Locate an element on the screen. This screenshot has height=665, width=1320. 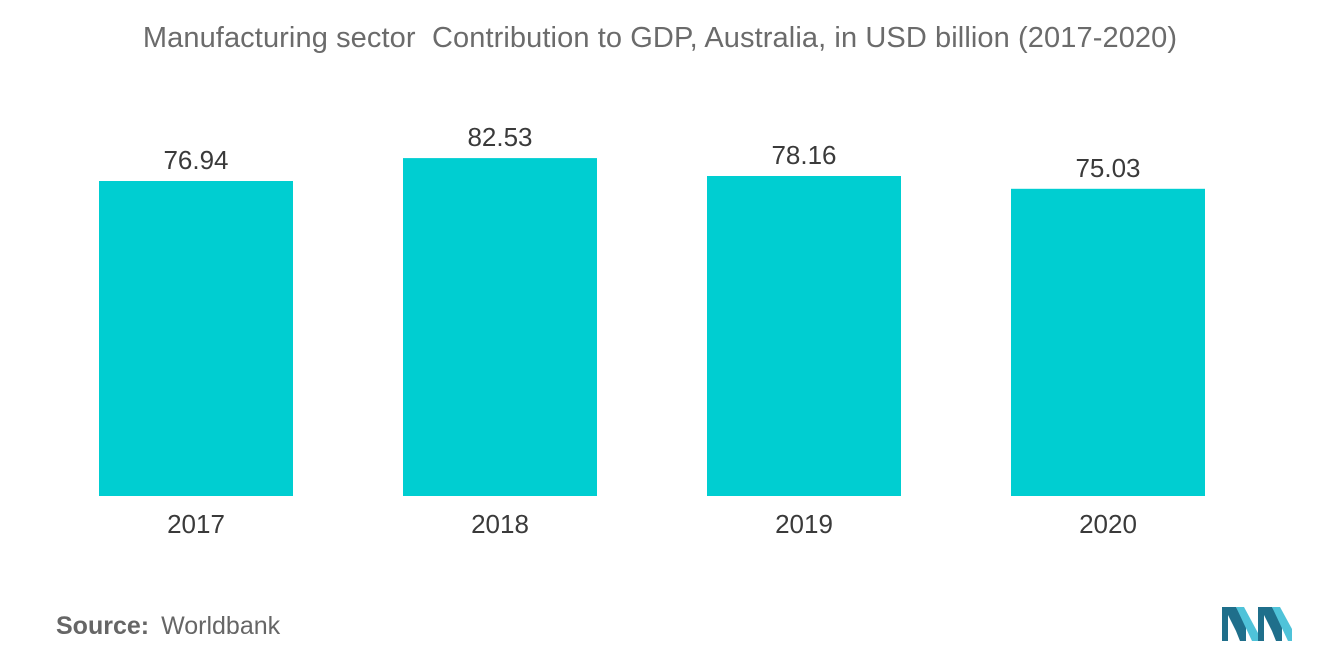
x-tick-label-2017: 2017 is located at coordinates (196, 524).